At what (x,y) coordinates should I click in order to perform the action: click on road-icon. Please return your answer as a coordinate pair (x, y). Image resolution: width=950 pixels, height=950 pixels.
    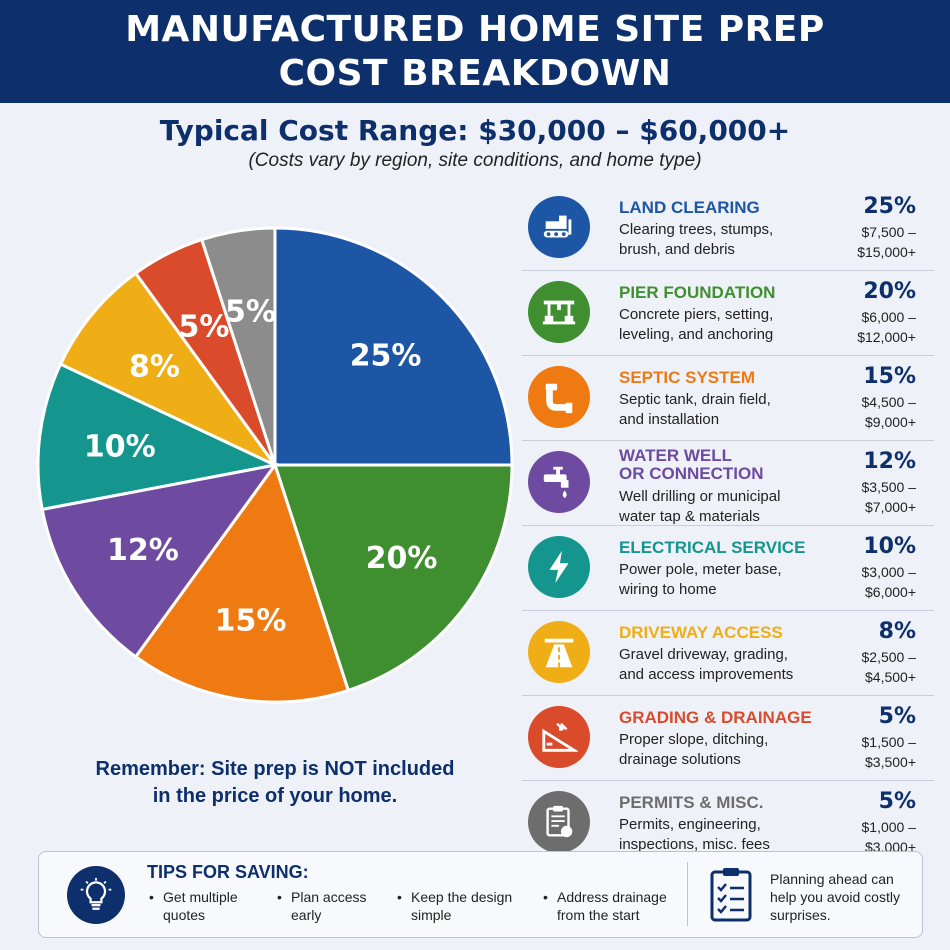
    Looking at the image, I should click on (559, 652).